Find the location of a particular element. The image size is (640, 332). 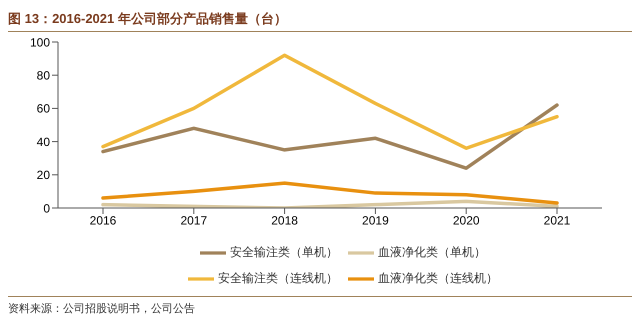

legend-label: 血液净化类（单机） is located at coordinates (432, 252).